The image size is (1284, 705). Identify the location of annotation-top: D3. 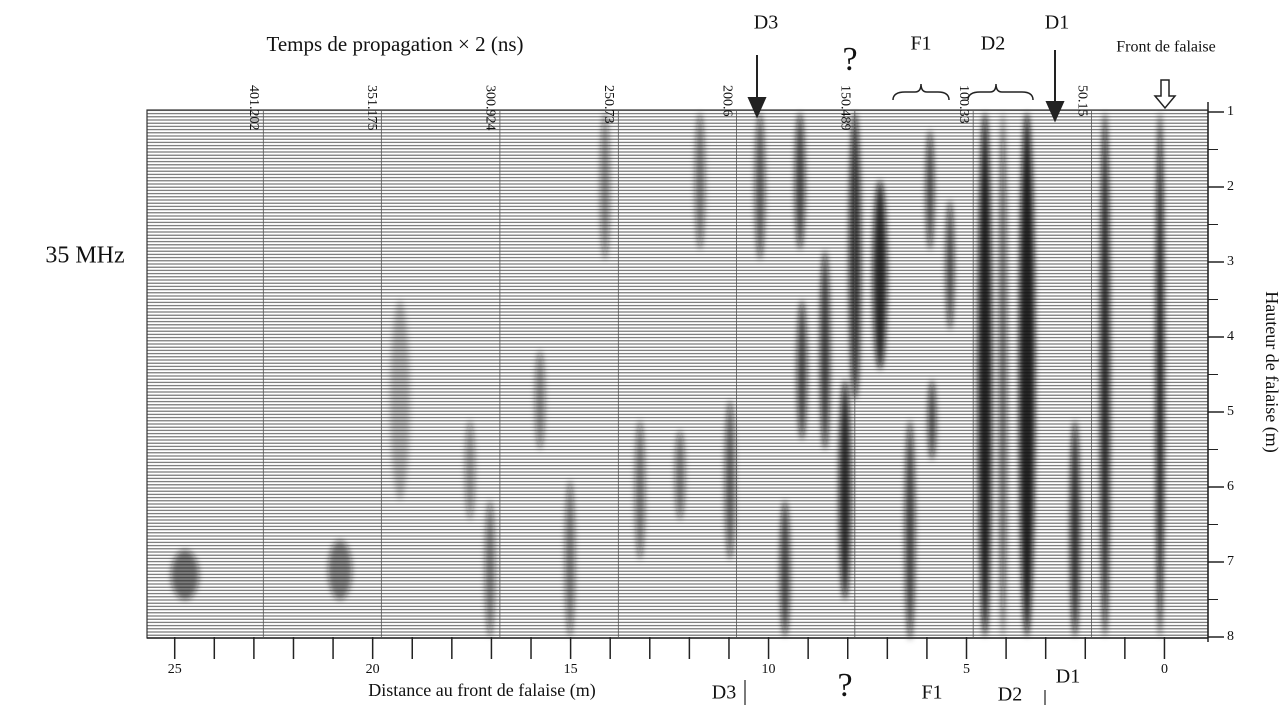
(766, 23).